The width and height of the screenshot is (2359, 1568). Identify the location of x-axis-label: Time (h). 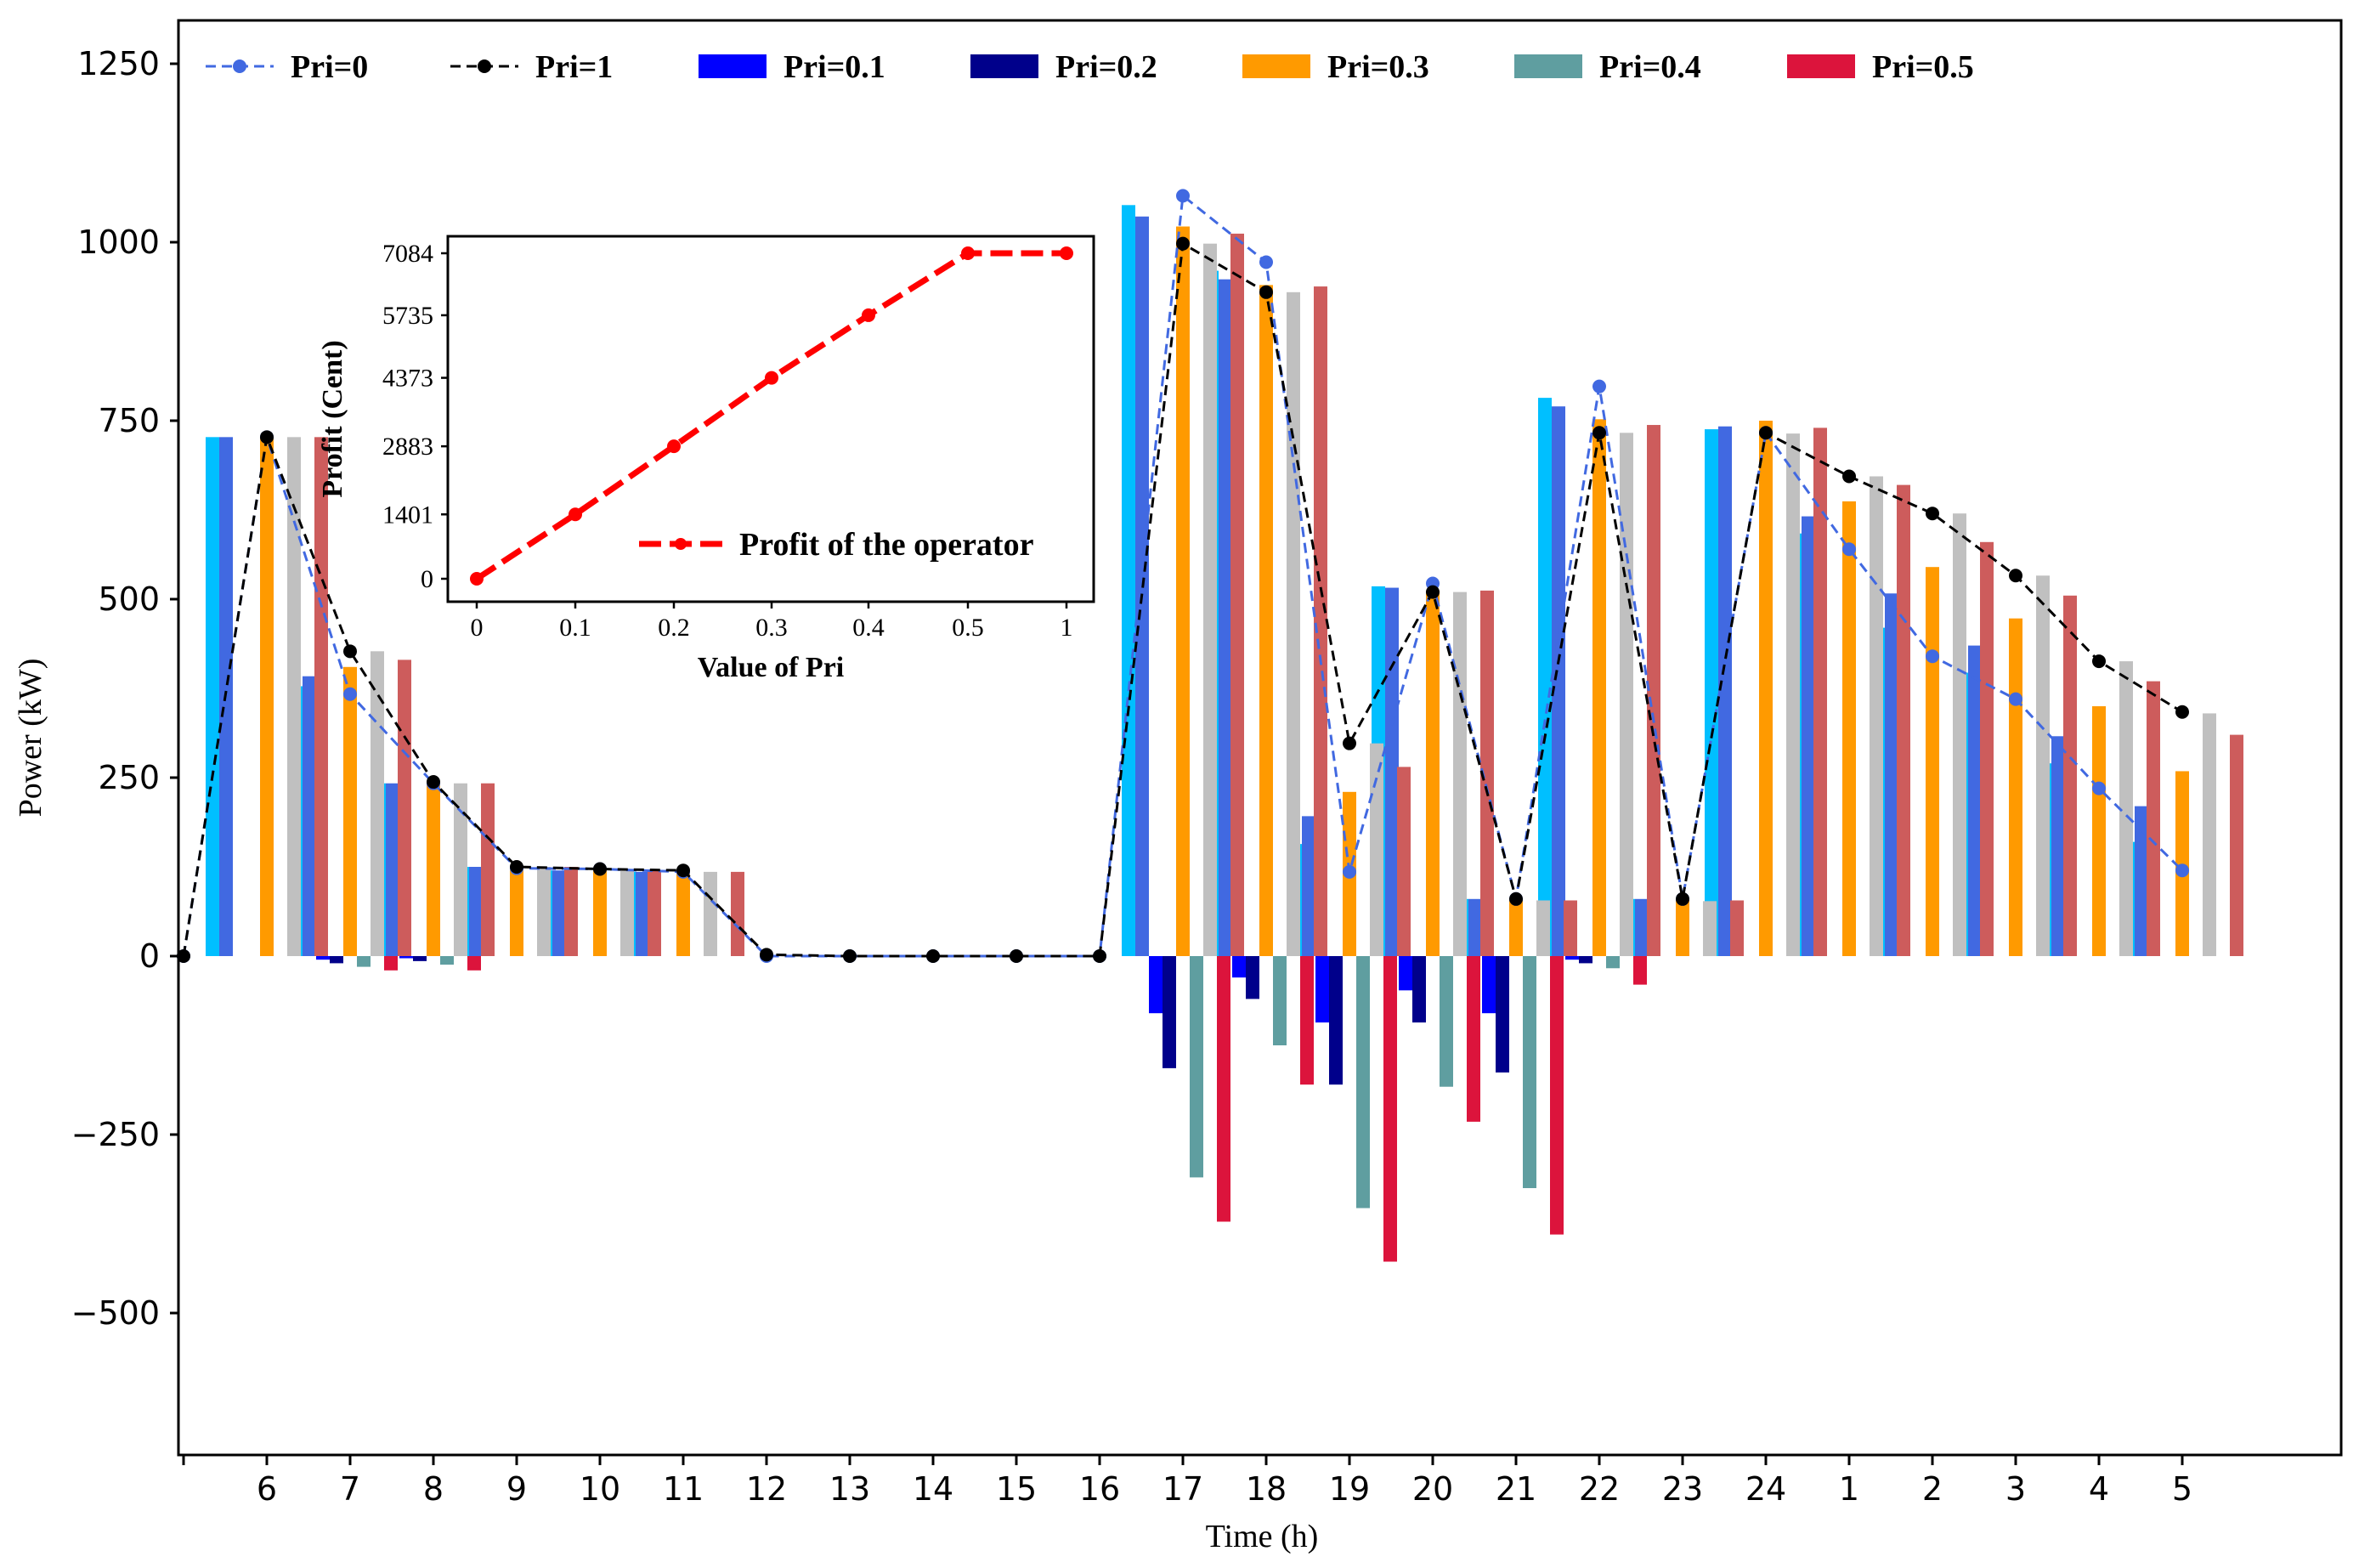
(1262, 1536).